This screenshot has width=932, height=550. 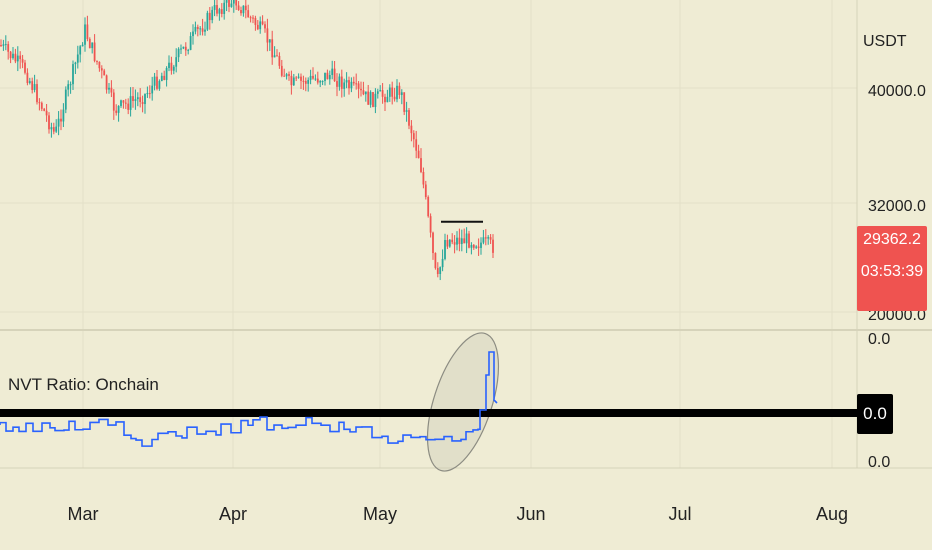 What do you see at coordinates (83, 514) in the screenshot?
I see `x-tick-mar: Mar` at bounding box center [83, 514].